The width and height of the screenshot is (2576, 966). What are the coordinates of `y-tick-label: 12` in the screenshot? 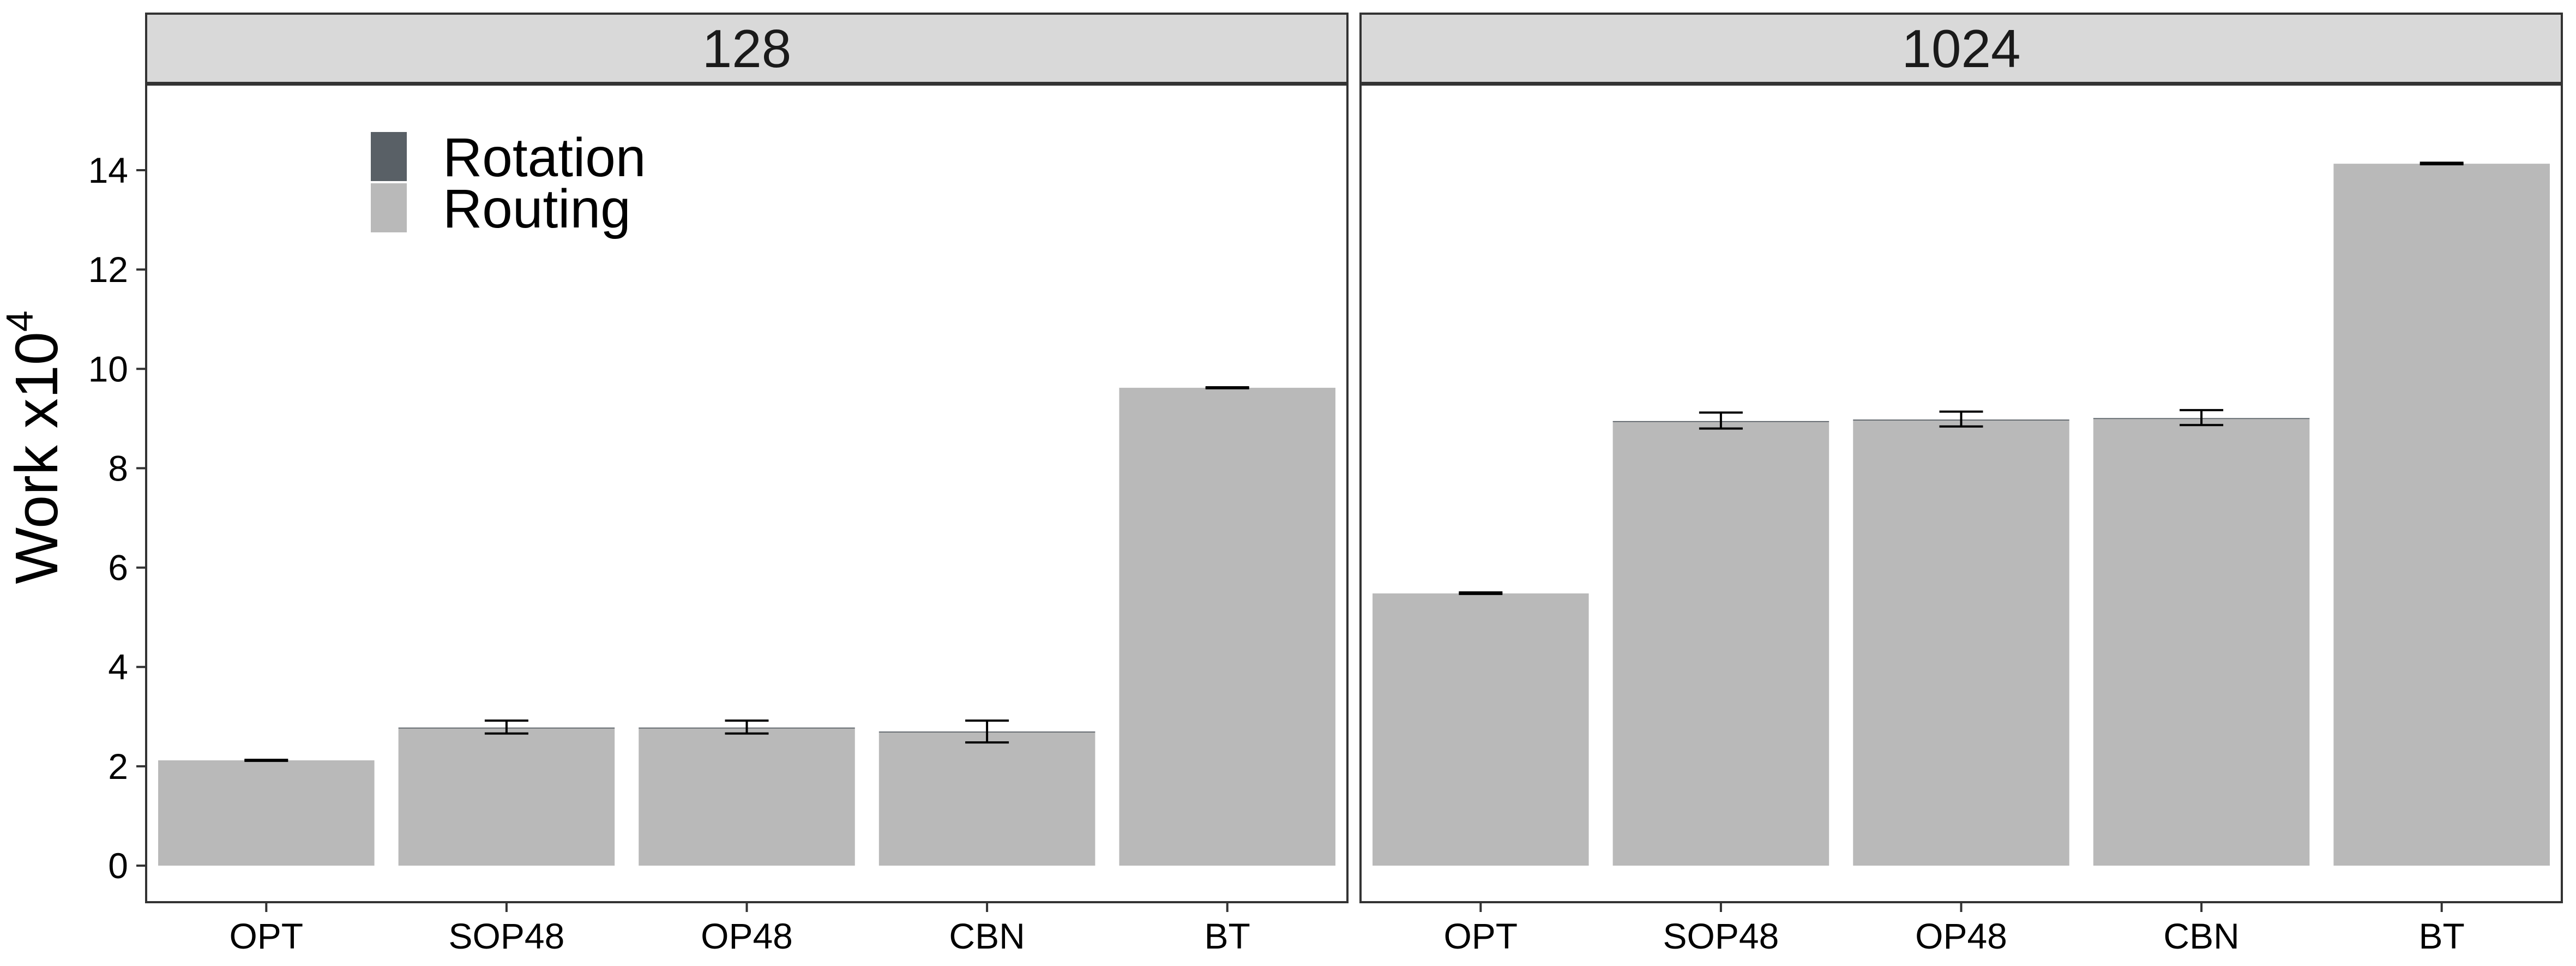 It's located at (108, 269).